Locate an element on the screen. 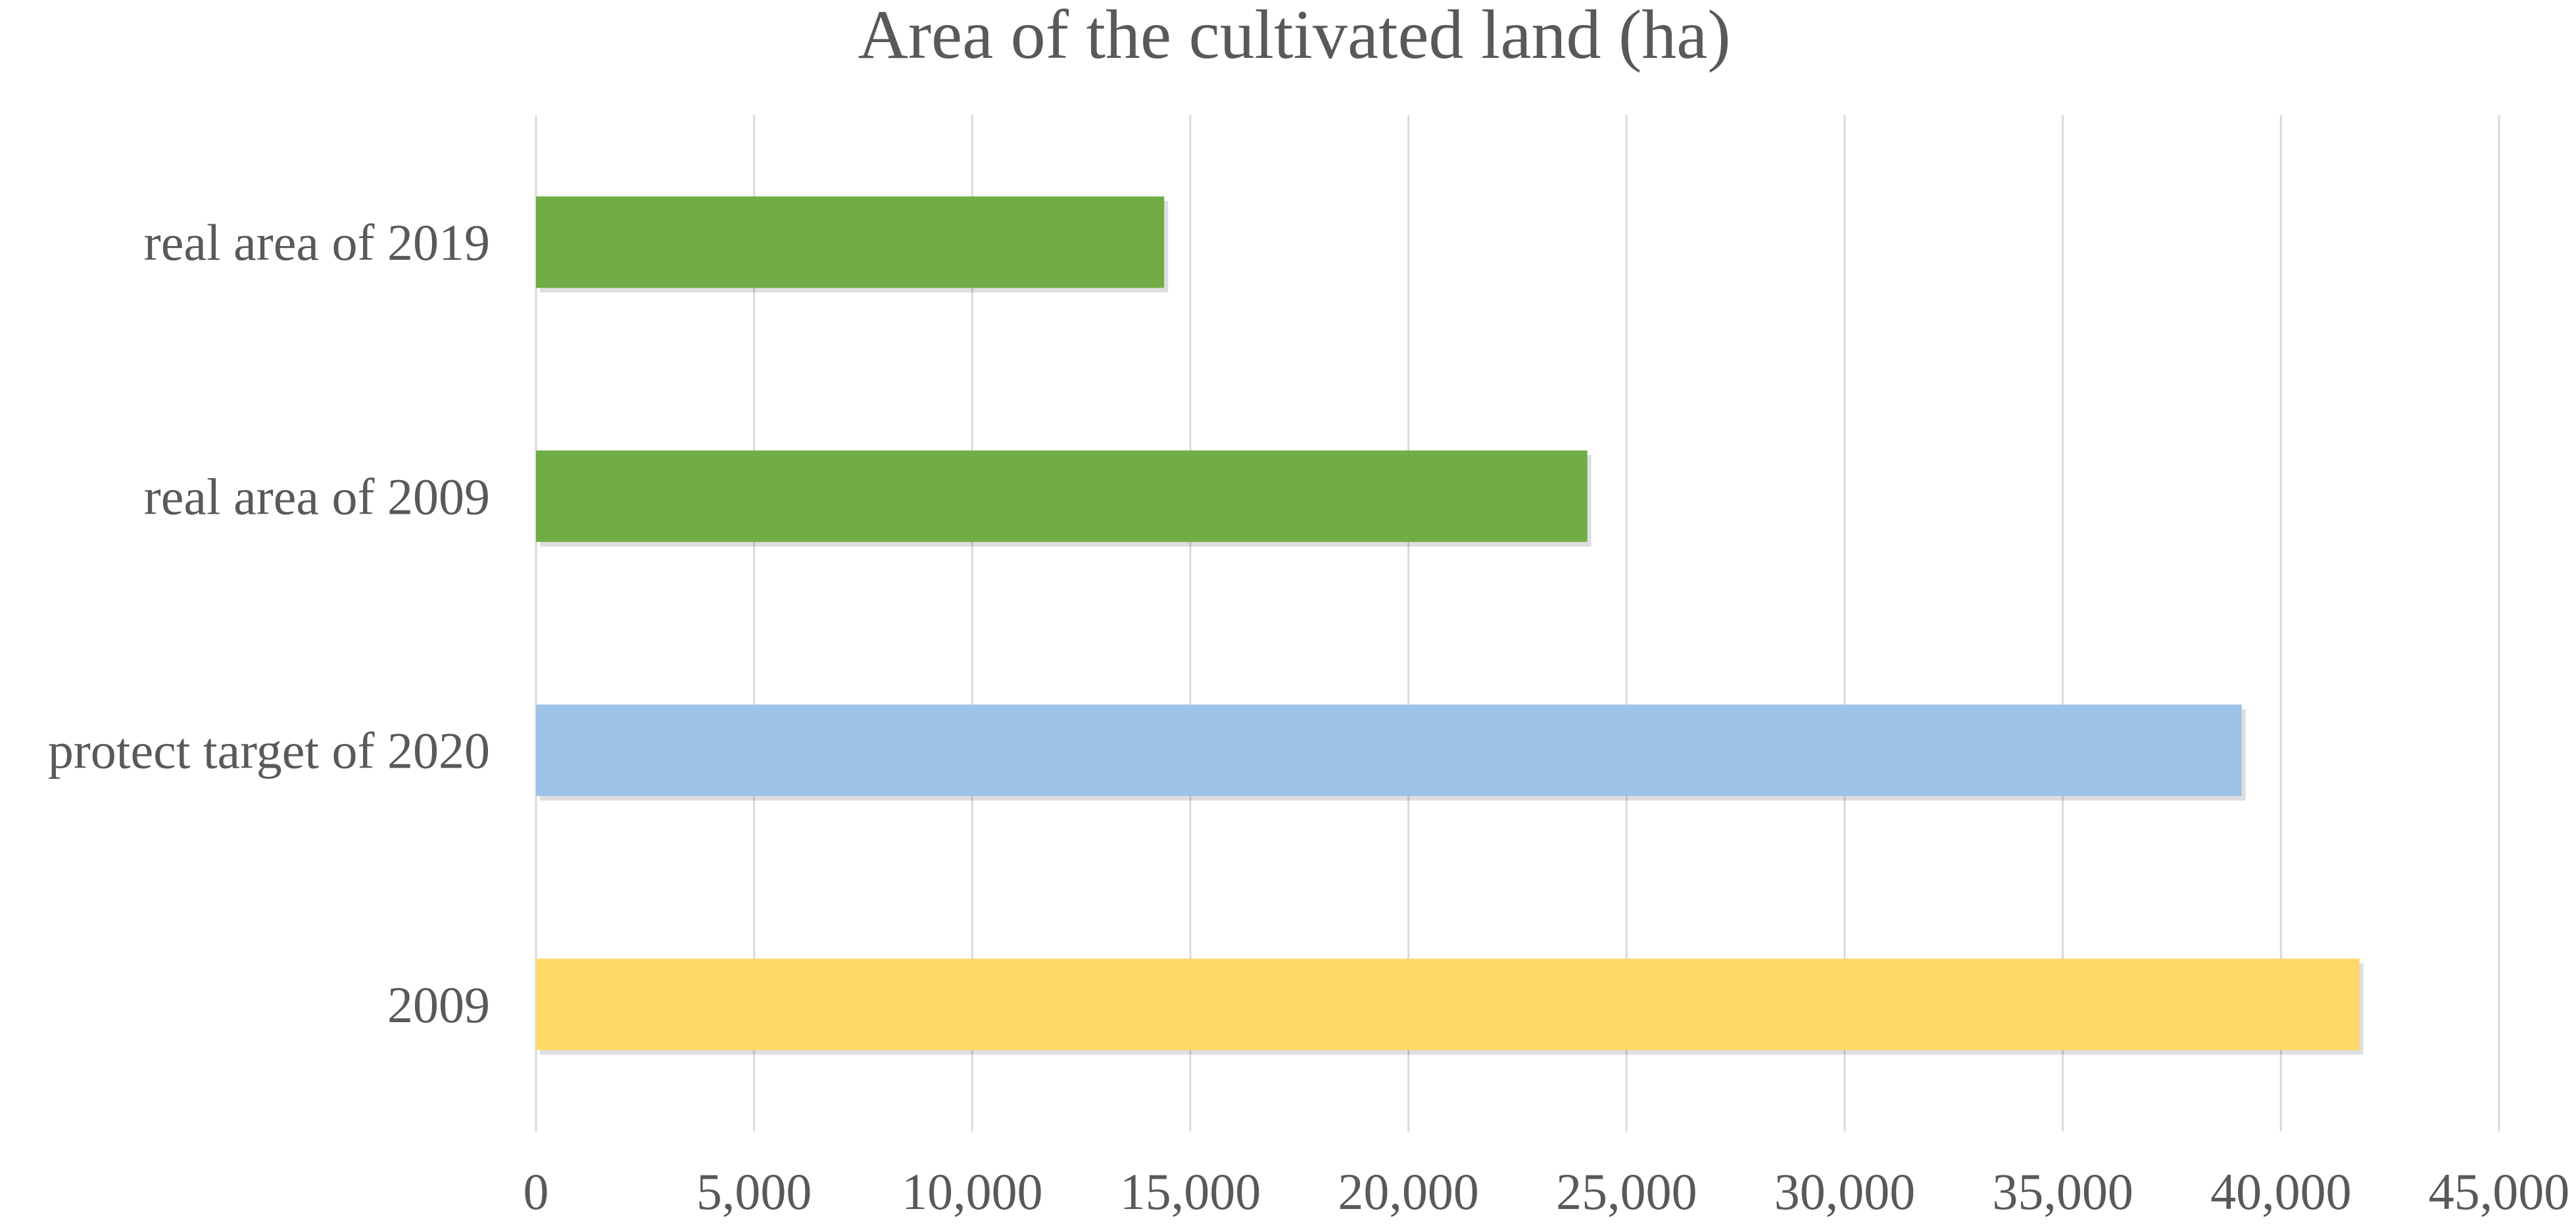  category-label: 2009 is located at coordinates (438, 1004).